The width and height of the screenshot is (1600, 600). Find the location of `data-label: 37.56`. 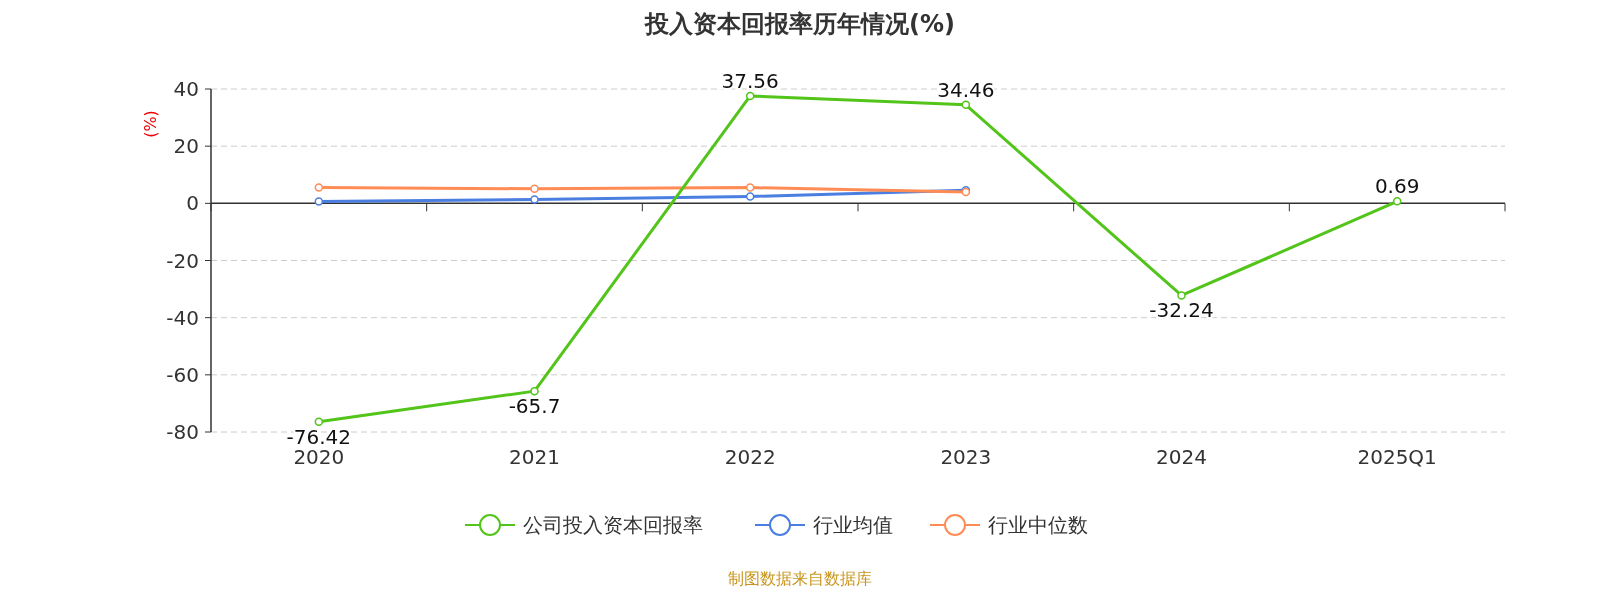

data-label: 37.56 is located at coordinates (750, 80).